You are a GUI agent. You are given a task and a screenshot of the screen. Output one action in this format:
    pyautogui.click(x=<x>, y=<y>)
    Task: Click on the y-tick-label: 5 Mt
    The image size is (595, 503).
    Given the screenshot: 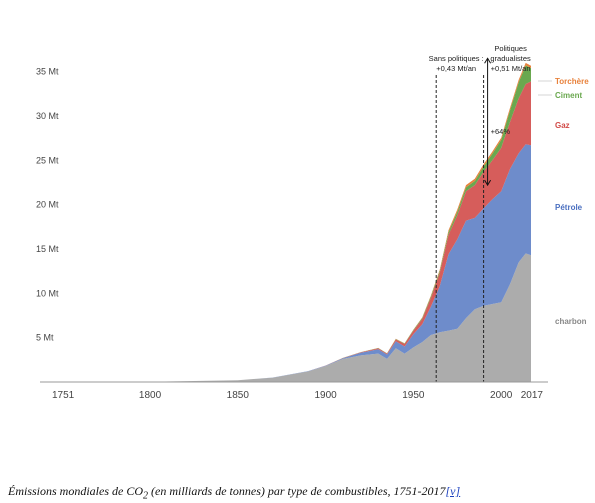 What is the action you would take?
    pyautogui.click(x=45, y=338)
    